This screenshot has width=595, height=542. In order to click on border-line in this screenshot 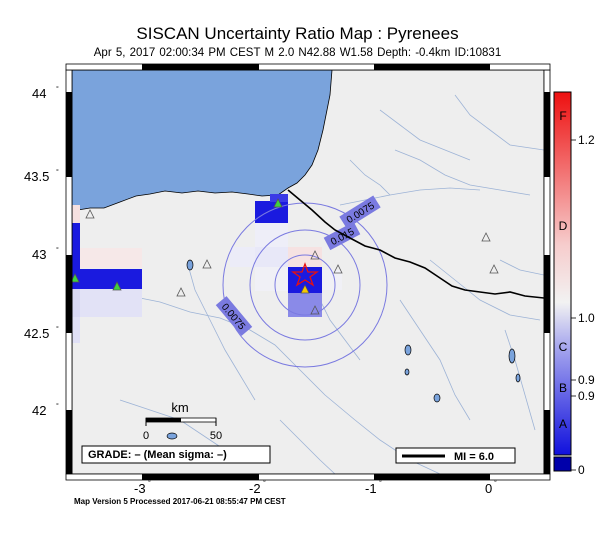, I will do `click(415, 244)`.